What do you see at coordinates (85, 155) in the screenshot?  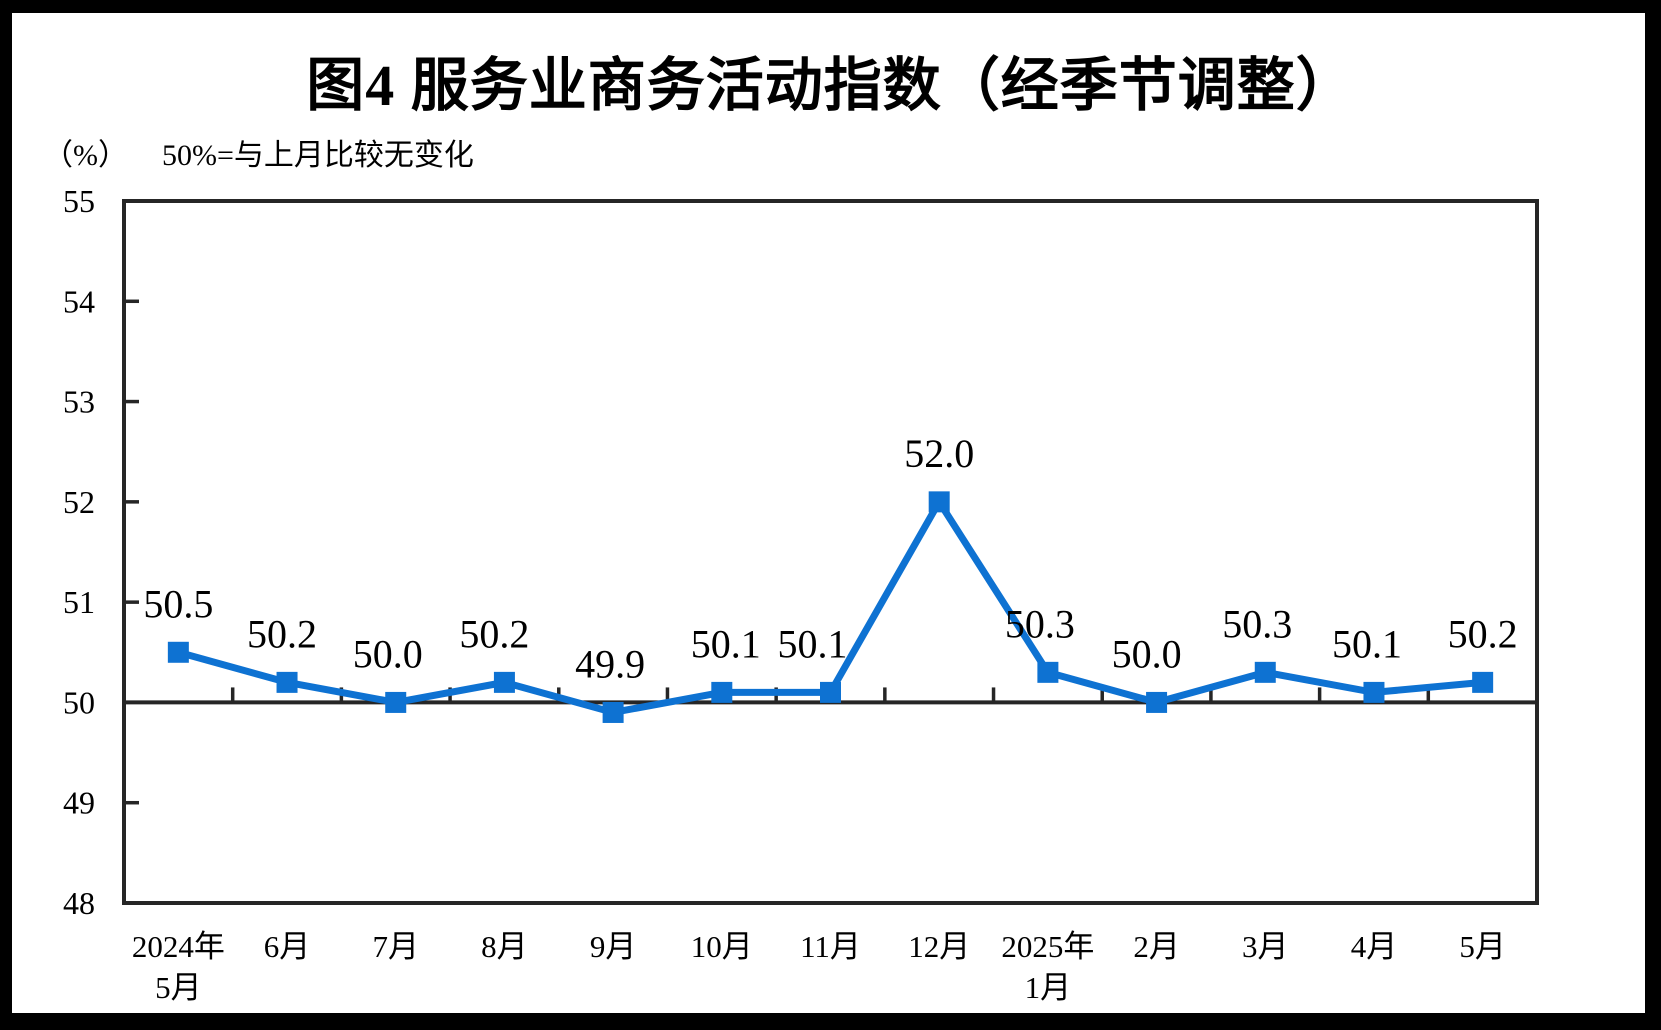 I see `unit-label: （%）` at bounding box center [85, 155].